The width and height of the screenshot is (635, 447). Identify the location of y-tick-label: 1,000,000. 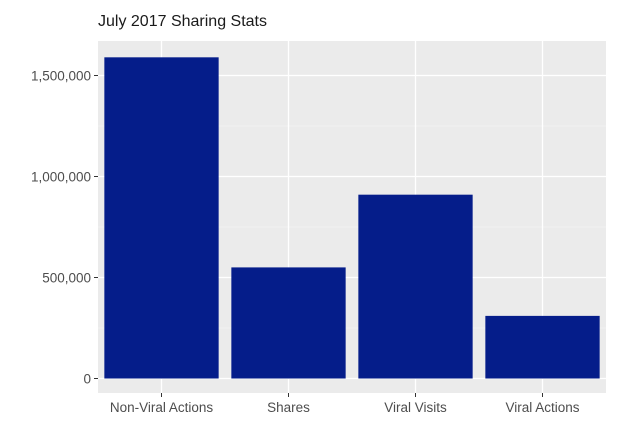
(61, 177).